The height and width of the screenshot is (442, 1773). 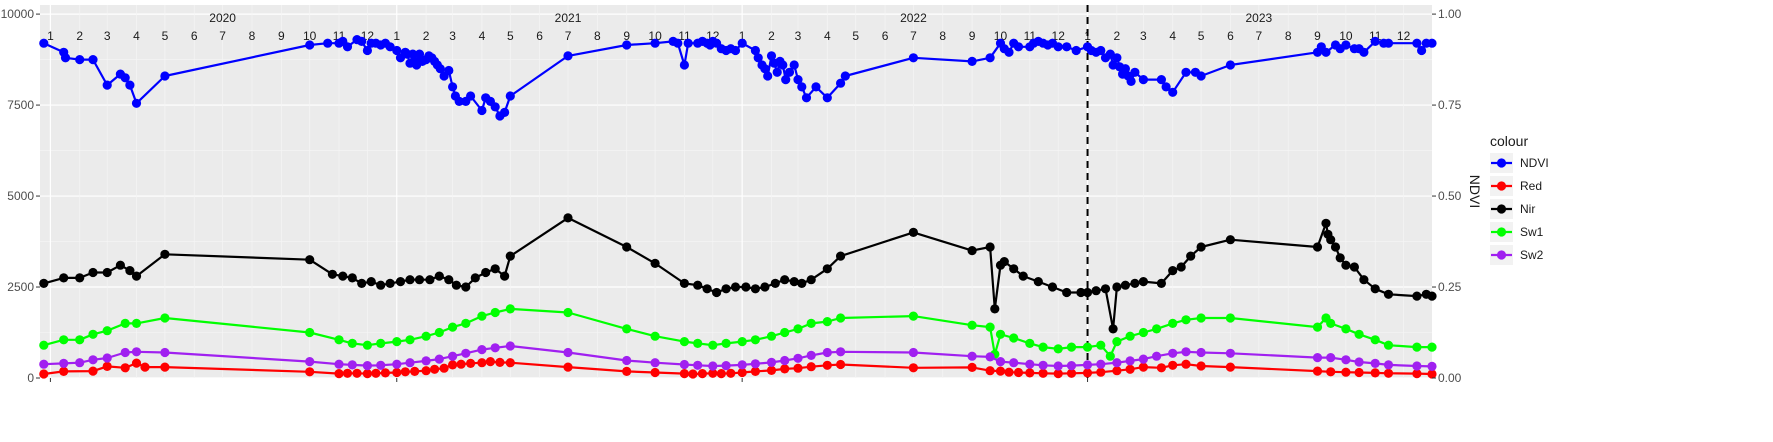 I want to click on month-label: 6, so click(x=539, y=36).